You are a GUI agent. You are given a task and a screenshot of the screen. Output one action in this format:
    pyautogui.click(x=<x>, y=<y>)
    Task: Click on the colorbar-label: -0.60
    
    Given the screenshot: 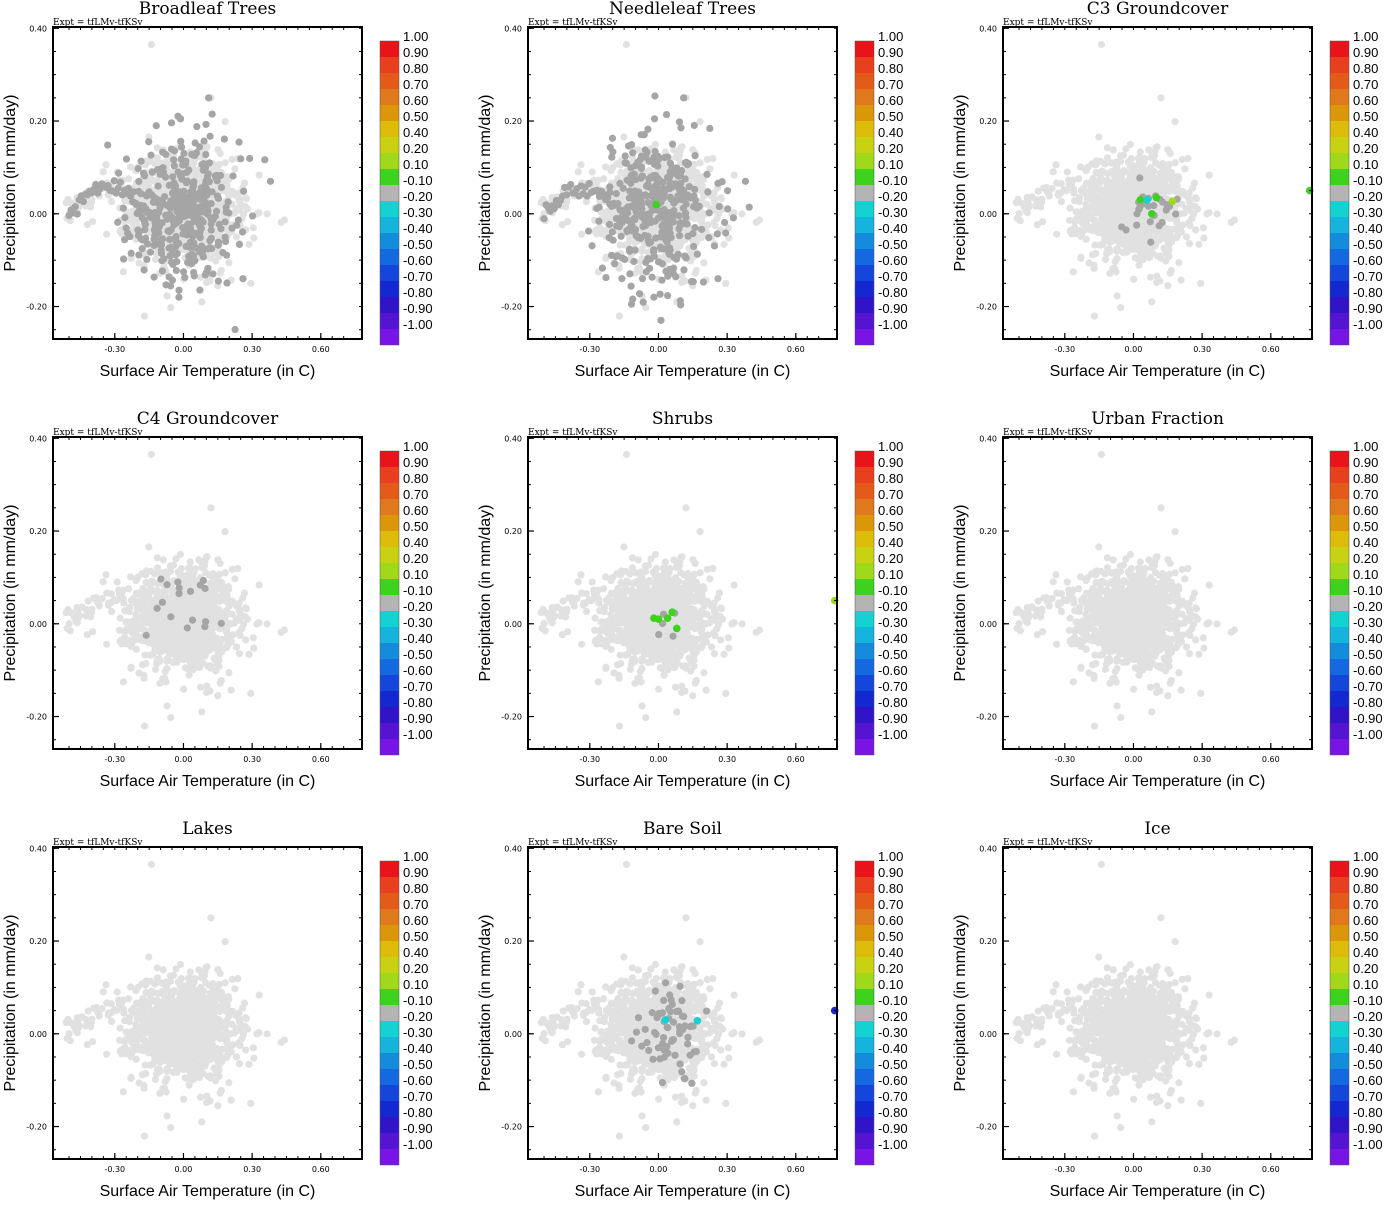 What is the action you would take?
    pyautogui.click(x=893, y=260)
    